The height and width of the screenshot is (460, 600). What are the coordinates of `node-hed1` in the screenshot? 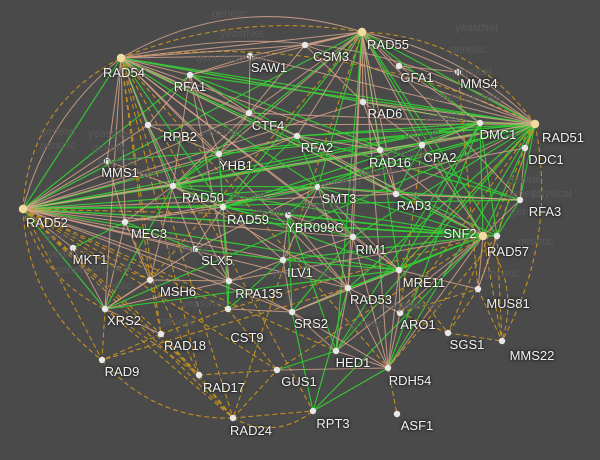 It's located at (336, 351).